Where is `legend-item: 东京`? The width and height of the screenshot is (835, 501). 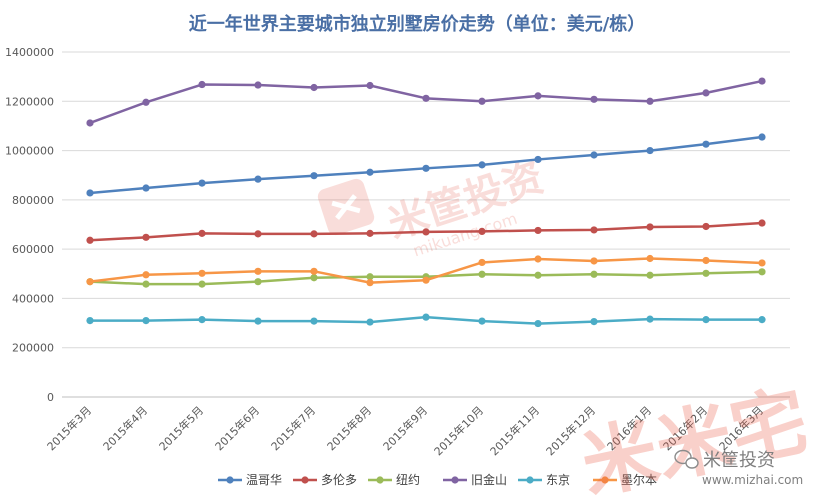
legend-item: 东京 is located at coordinates (544, 480).